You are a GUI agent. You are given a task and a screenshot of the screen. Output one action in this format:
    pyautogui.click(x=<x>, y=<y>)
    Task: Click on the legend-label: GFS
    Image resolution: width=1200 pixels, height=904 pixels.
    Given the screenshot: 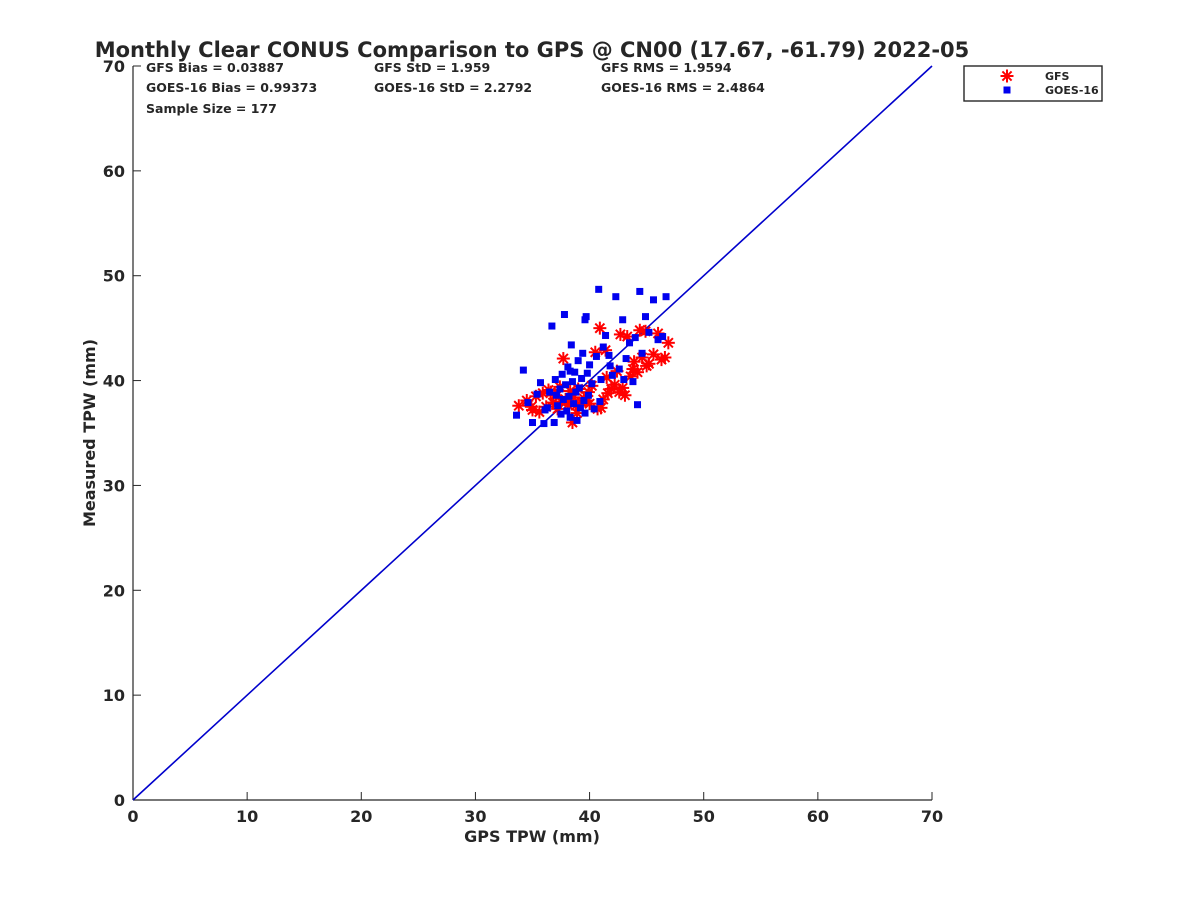 What is the action you would take?
    pyautogui.click(x=1057, y=76)
    